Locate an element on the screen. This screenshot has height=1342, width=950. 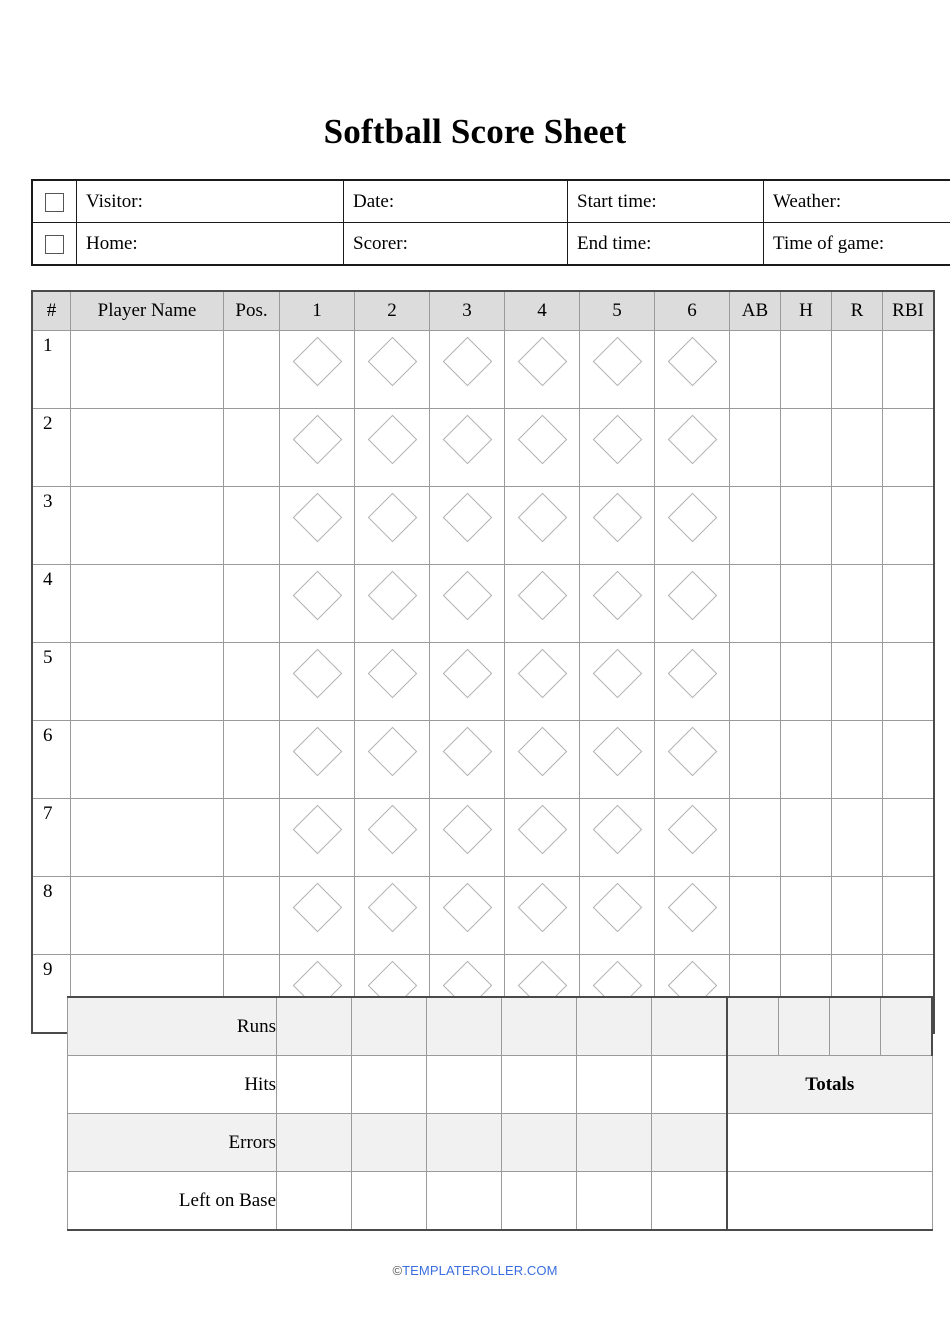
scorer-field: Scorer: is located at coordinates (455, 244).